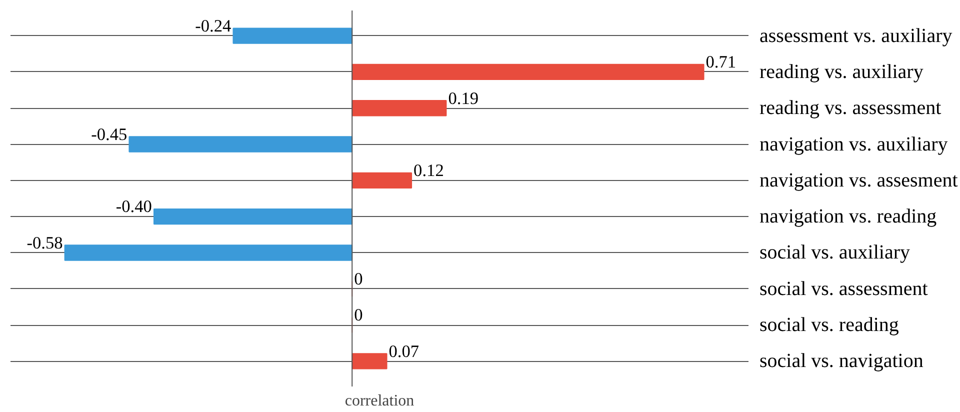 This screenshot has height=412, width=960. I want to click on data-label: -0.45, so click(109, 134).